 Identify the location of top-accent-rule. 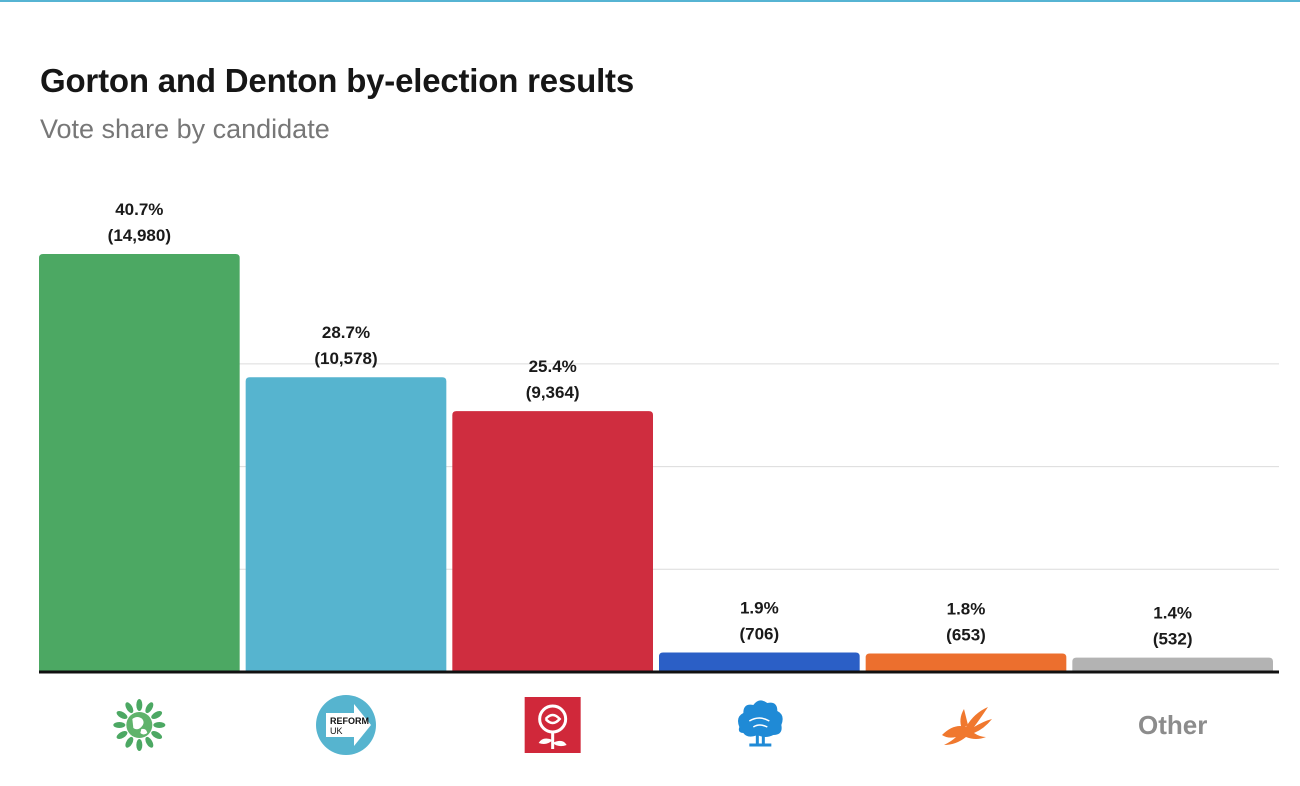
(650, 1).